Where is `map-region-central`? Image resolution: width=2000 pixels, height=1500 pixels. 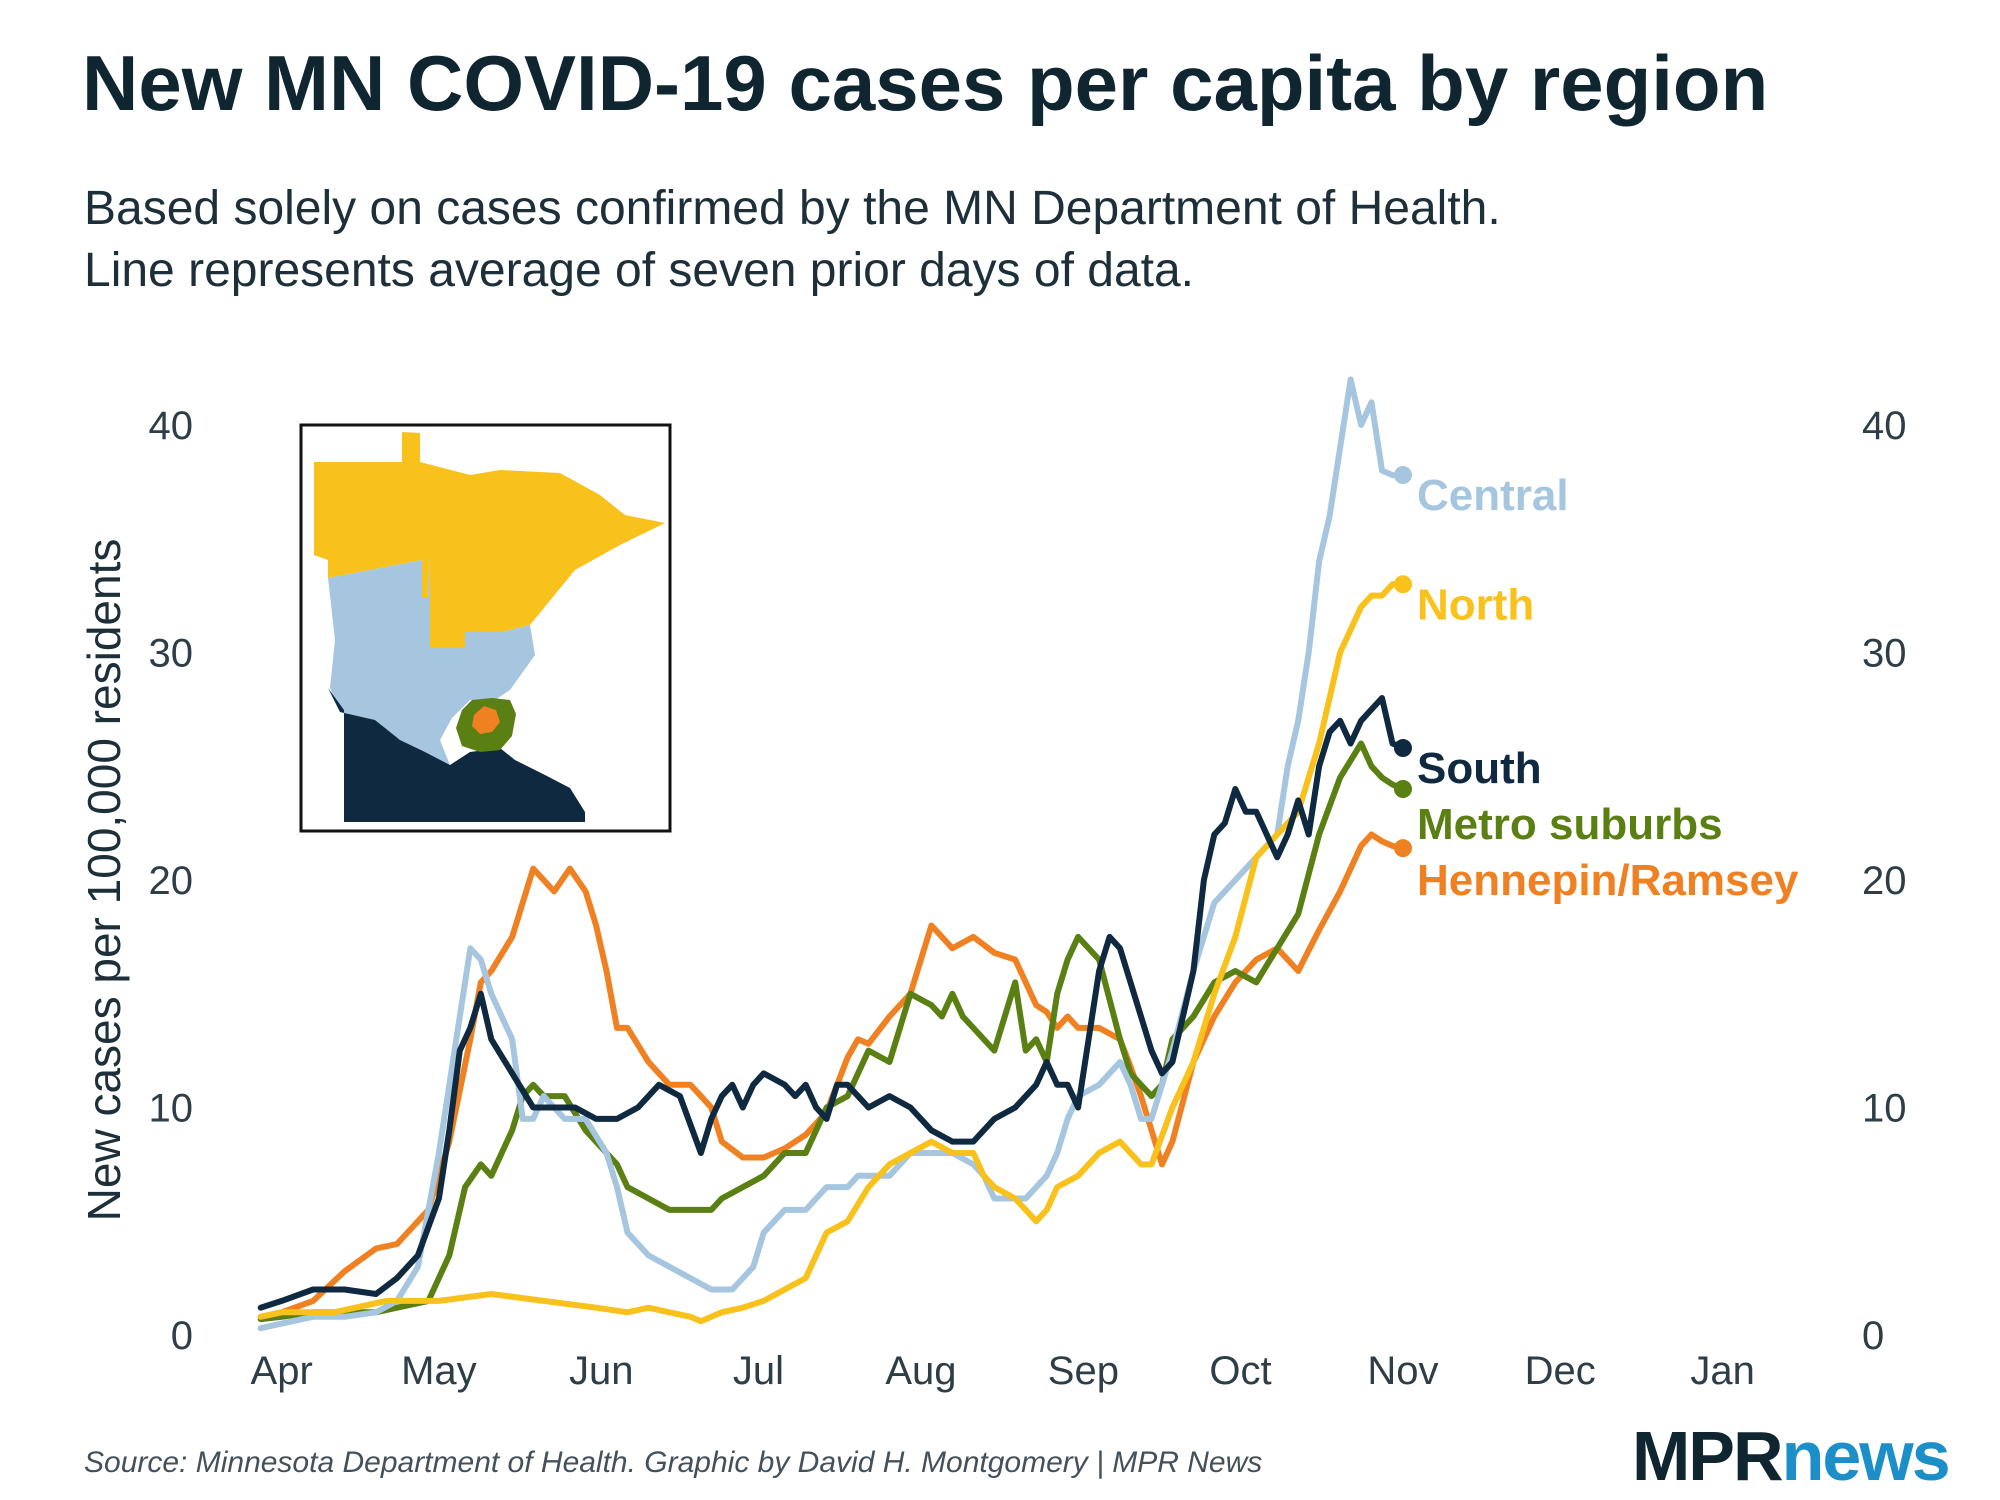
map-region-central is located at coordinates (431, 662).